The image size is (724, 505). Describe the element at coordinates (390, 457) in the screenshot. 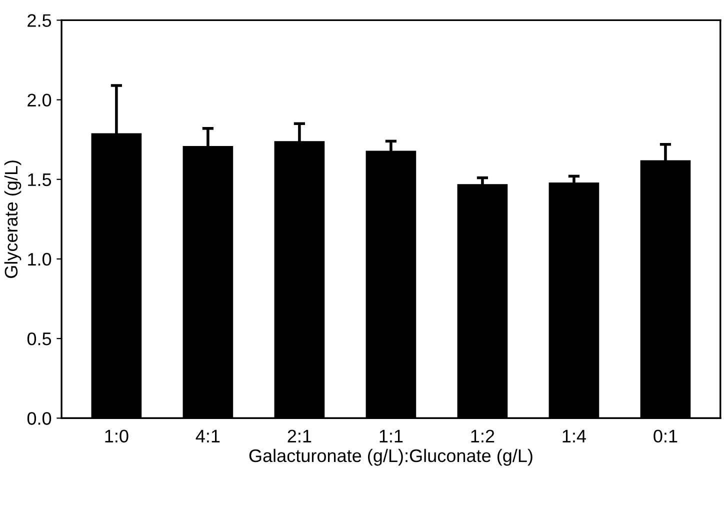

I see `x-axis-title: Galacturonate (g/L):Gluconate (g/L)` at that location.